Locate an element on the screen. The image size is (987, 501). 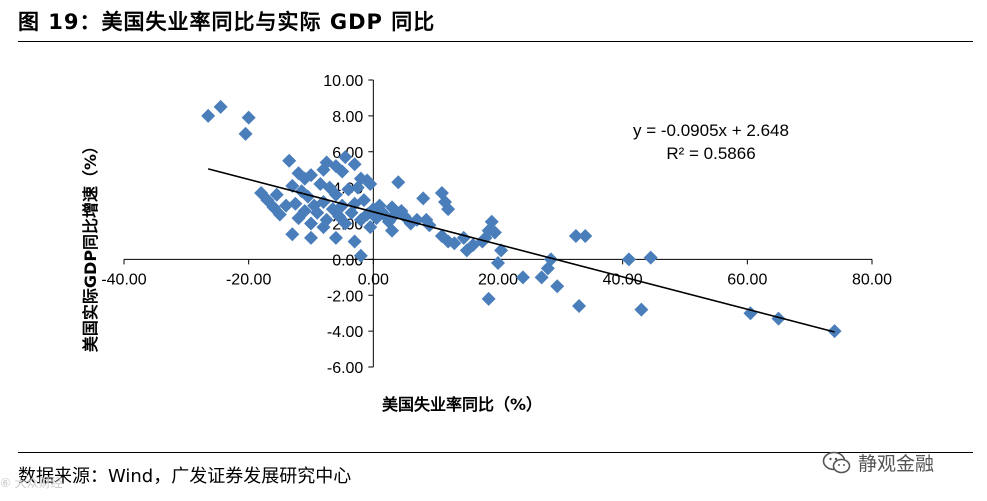
y-tick-label: -2.00 is located at coordinates (345, 296).